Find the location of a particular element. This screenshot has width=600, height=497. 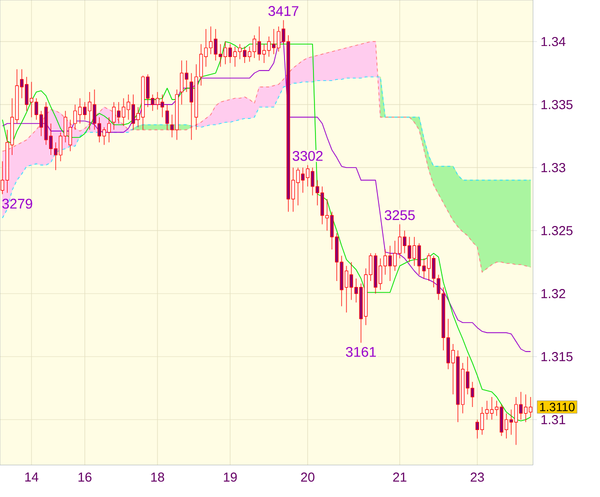

x-tick-label: 16 is located at coordinates (85, 477).